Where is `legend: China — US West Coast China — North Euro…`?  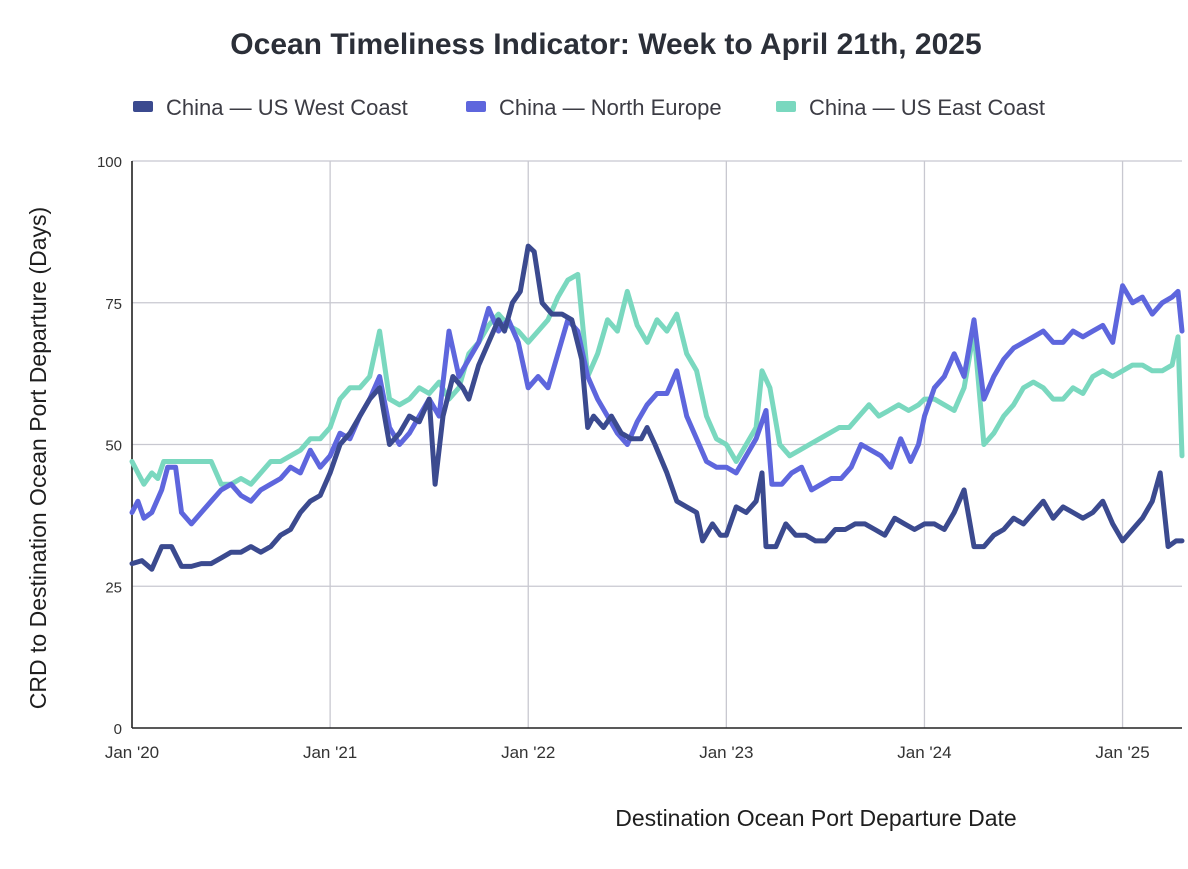
legend: China — US West Coast China — North Euro… is located at coordinates (589, 107).